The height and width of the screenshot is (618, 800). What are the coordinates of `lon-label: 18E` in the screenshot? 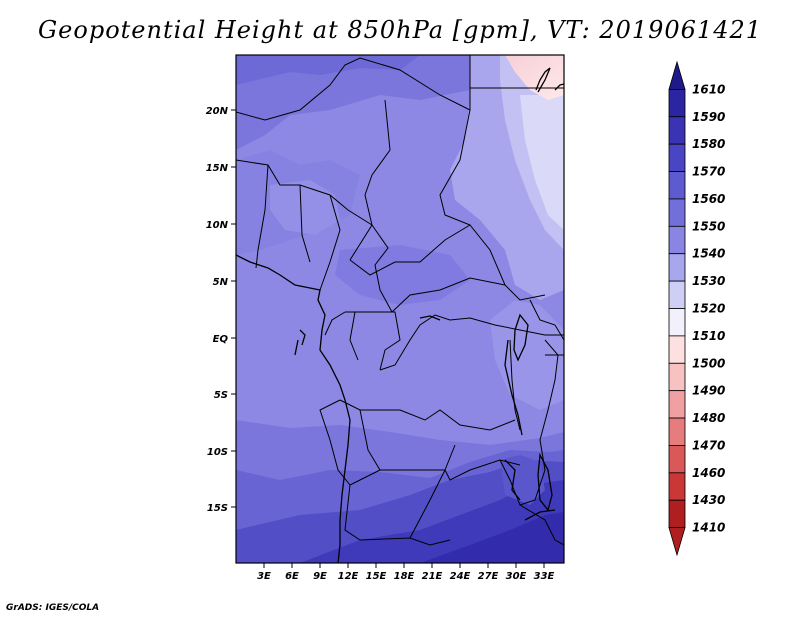 It's located at (404, 576).